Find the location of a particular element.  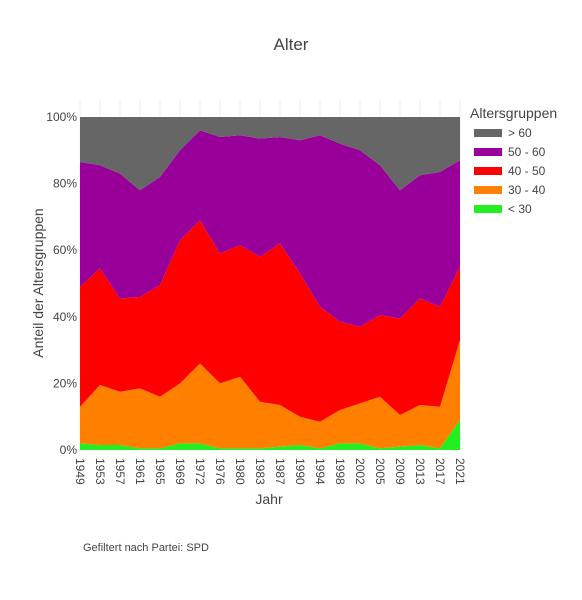

x-tick-label: 1976 is located at coordinates (220, 471).